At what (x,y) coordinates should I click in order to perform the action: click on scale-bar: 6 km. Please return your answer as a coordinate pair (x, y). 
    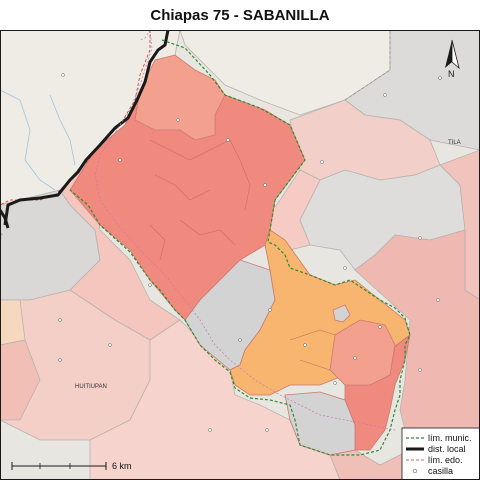
    Looking at the image, I should click on (71, 466).